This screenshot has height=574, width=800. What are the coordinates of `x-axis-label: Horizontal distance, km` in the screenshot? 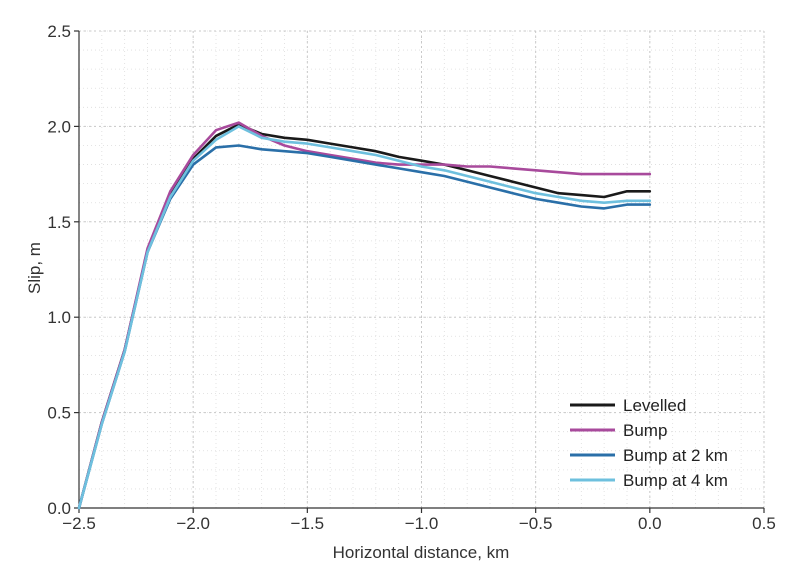 It's located at (421, 552).